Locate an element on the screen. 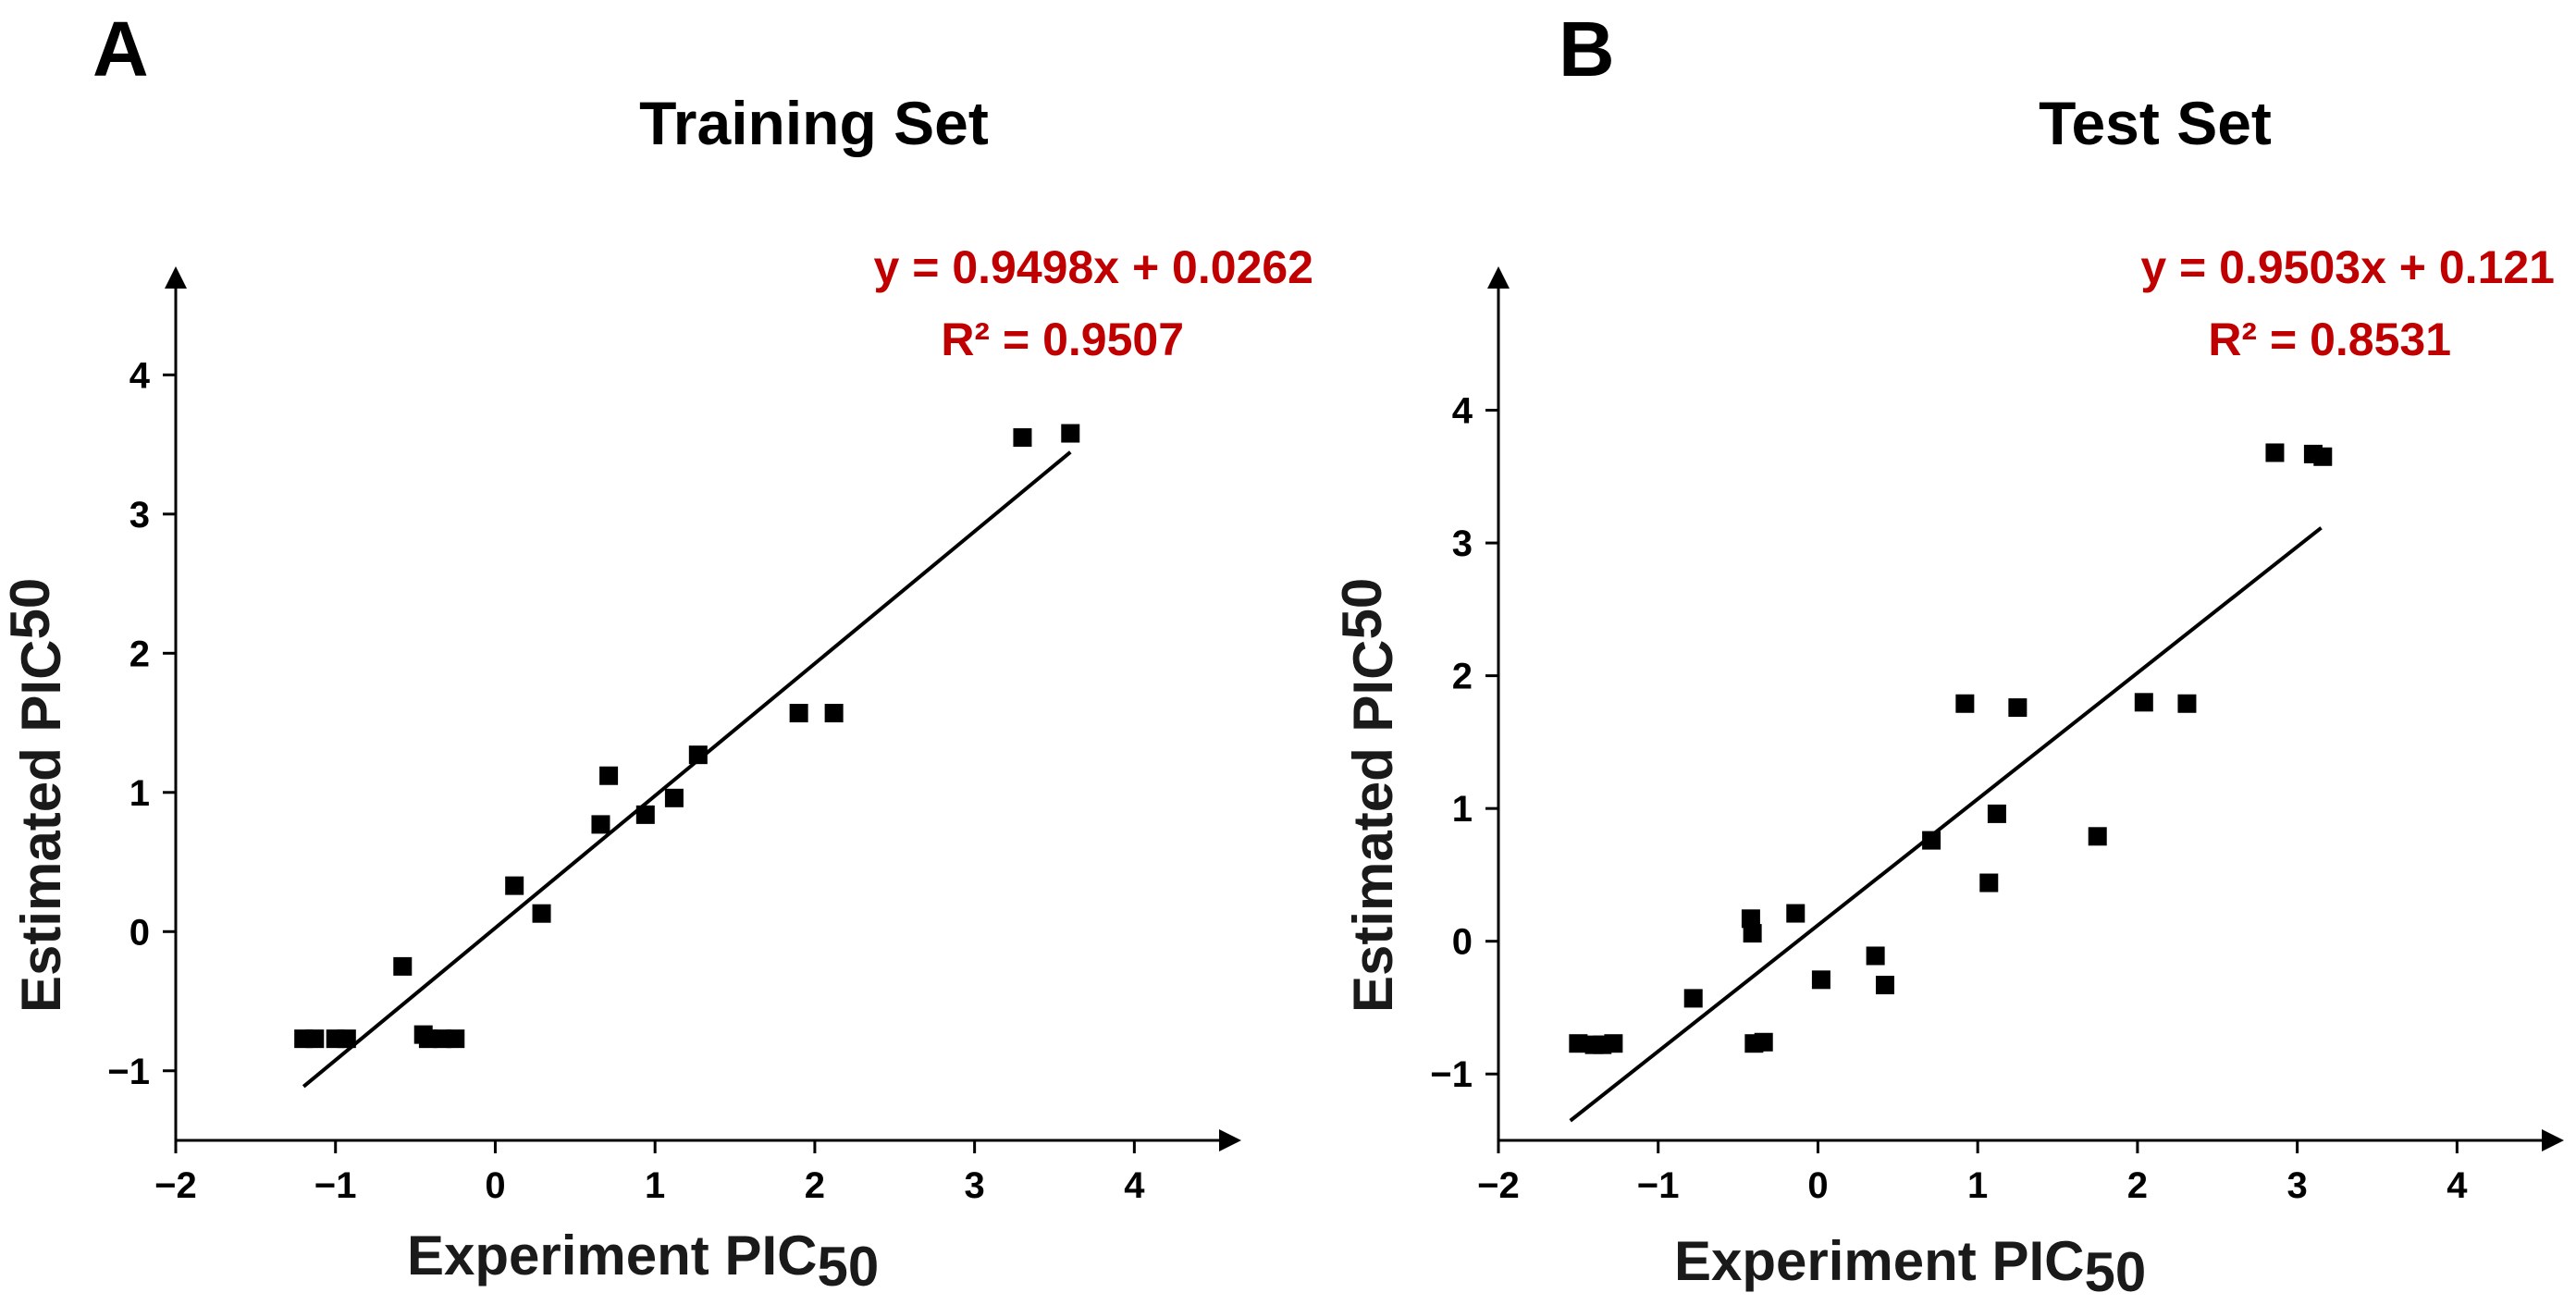  panel-b-x-tick-label: 2 is located at coordinates (2137, 1185).